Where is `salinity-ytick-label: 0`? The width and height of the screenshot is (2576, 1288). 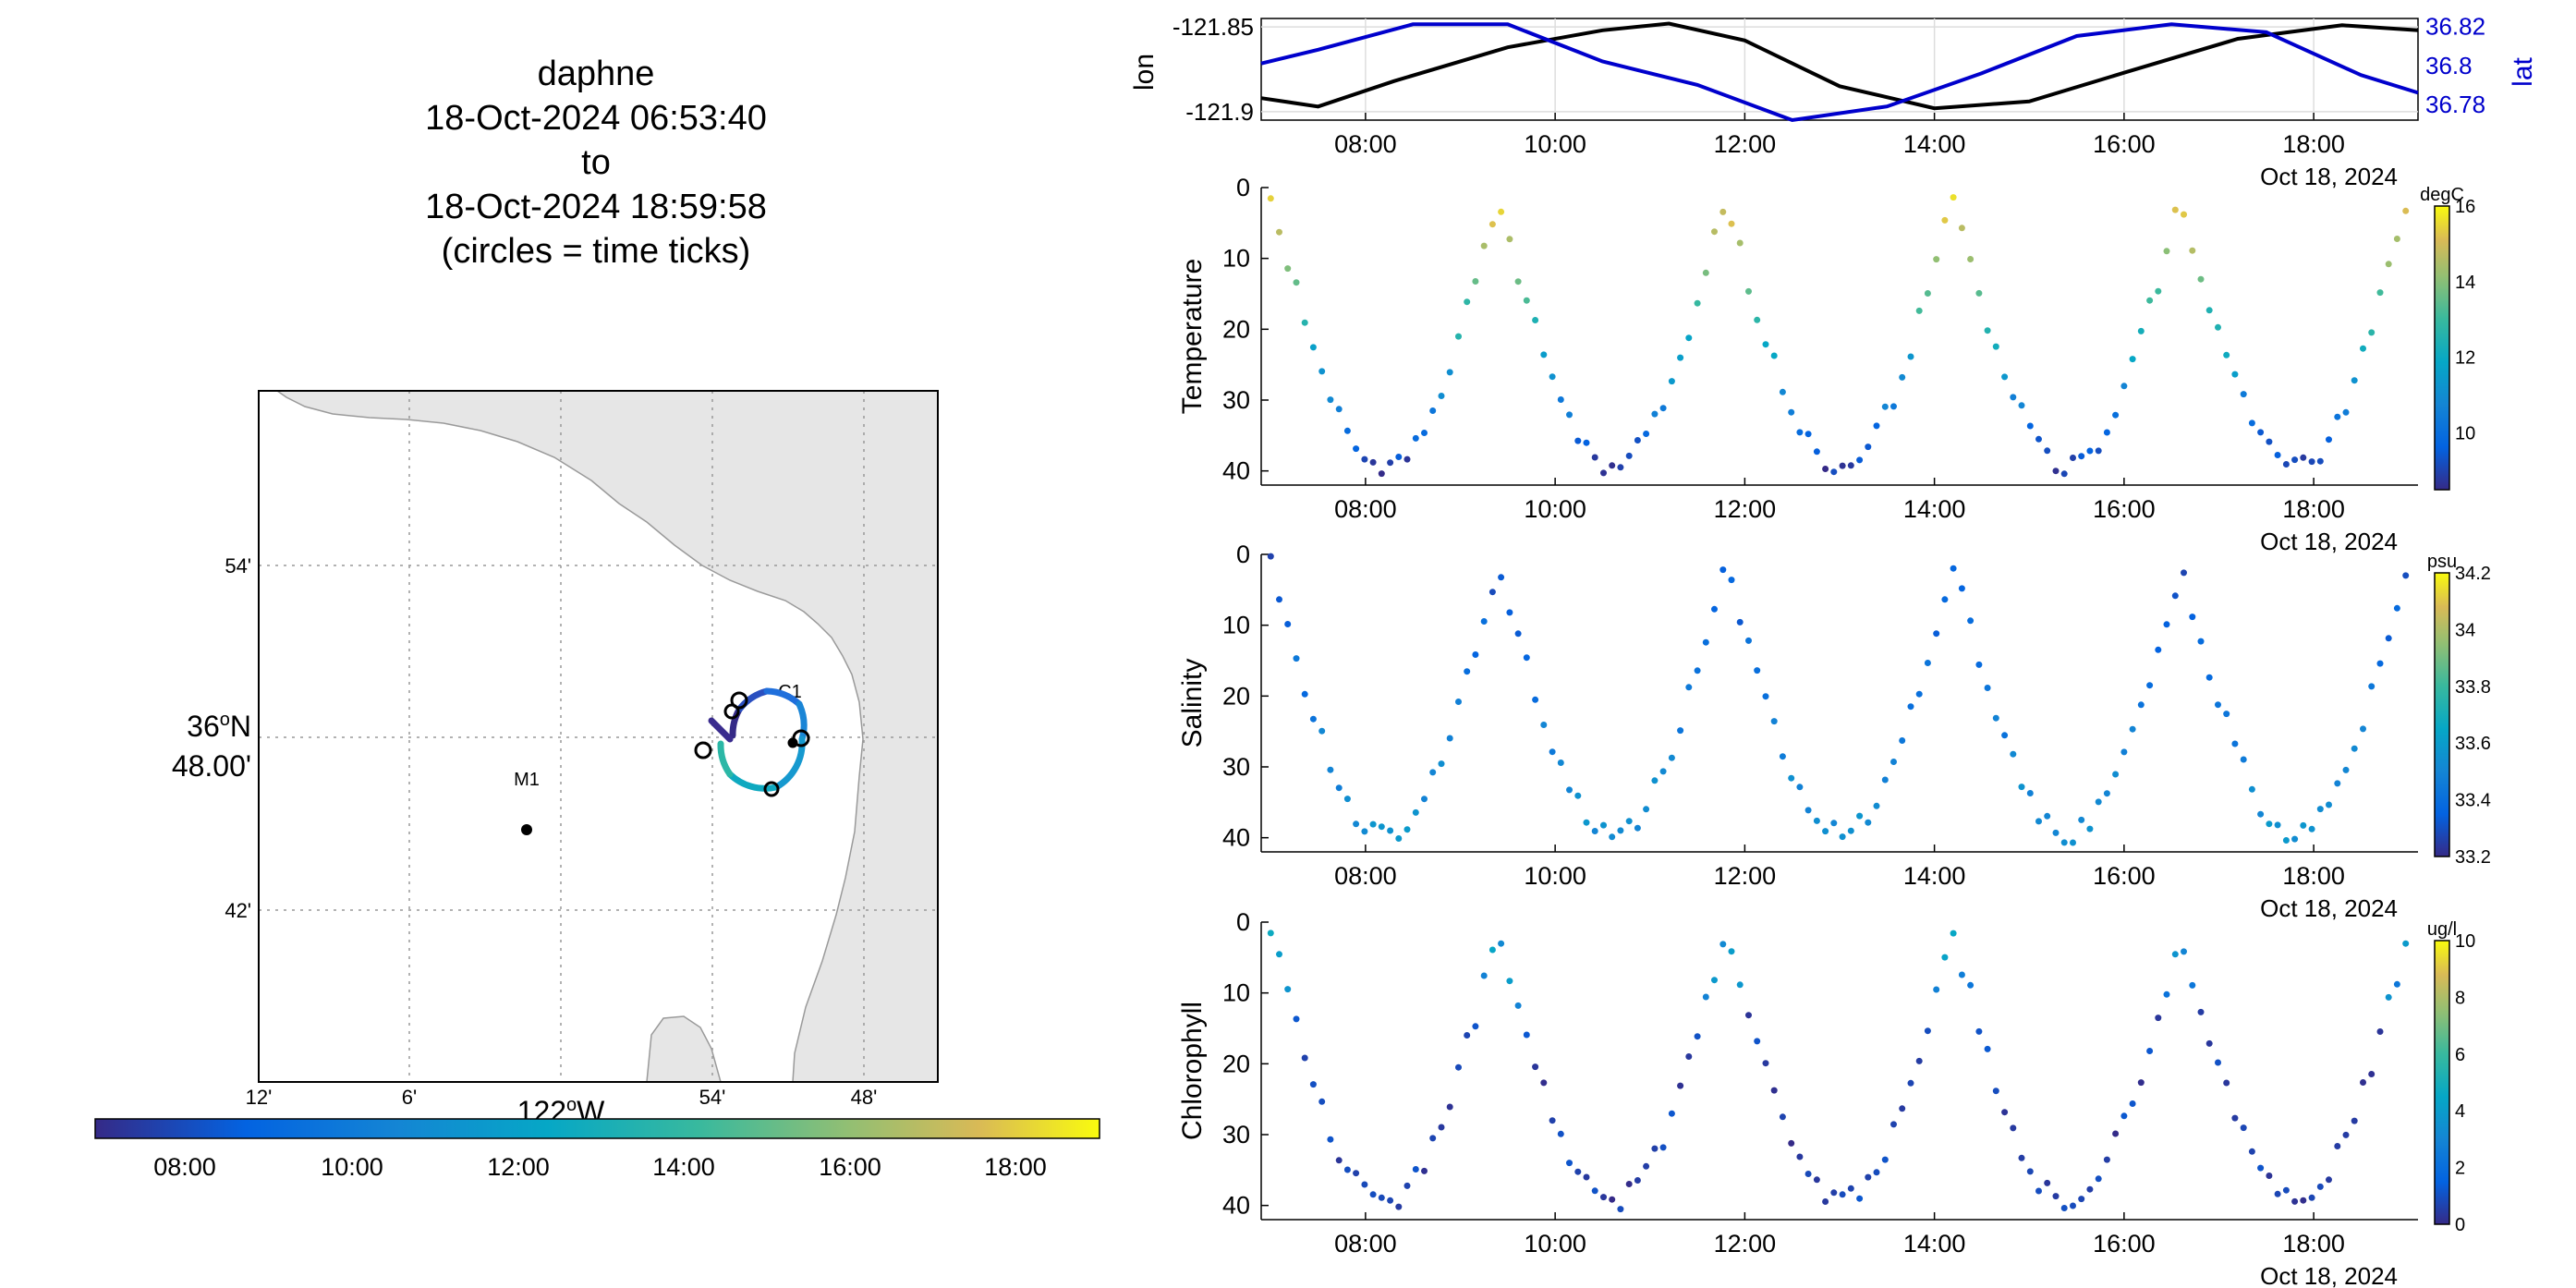 salinity-ytick-label: 0 is located at coordinates (1243, 554).